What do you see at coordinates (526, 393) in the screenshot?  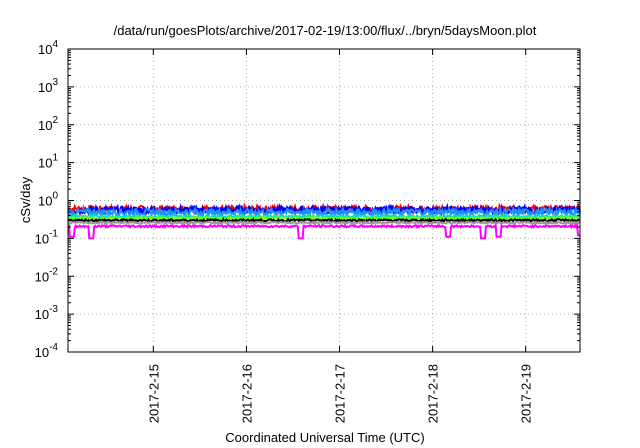 I see `x-tick-label: 2017-2-19` at bounding box center [526, 393].